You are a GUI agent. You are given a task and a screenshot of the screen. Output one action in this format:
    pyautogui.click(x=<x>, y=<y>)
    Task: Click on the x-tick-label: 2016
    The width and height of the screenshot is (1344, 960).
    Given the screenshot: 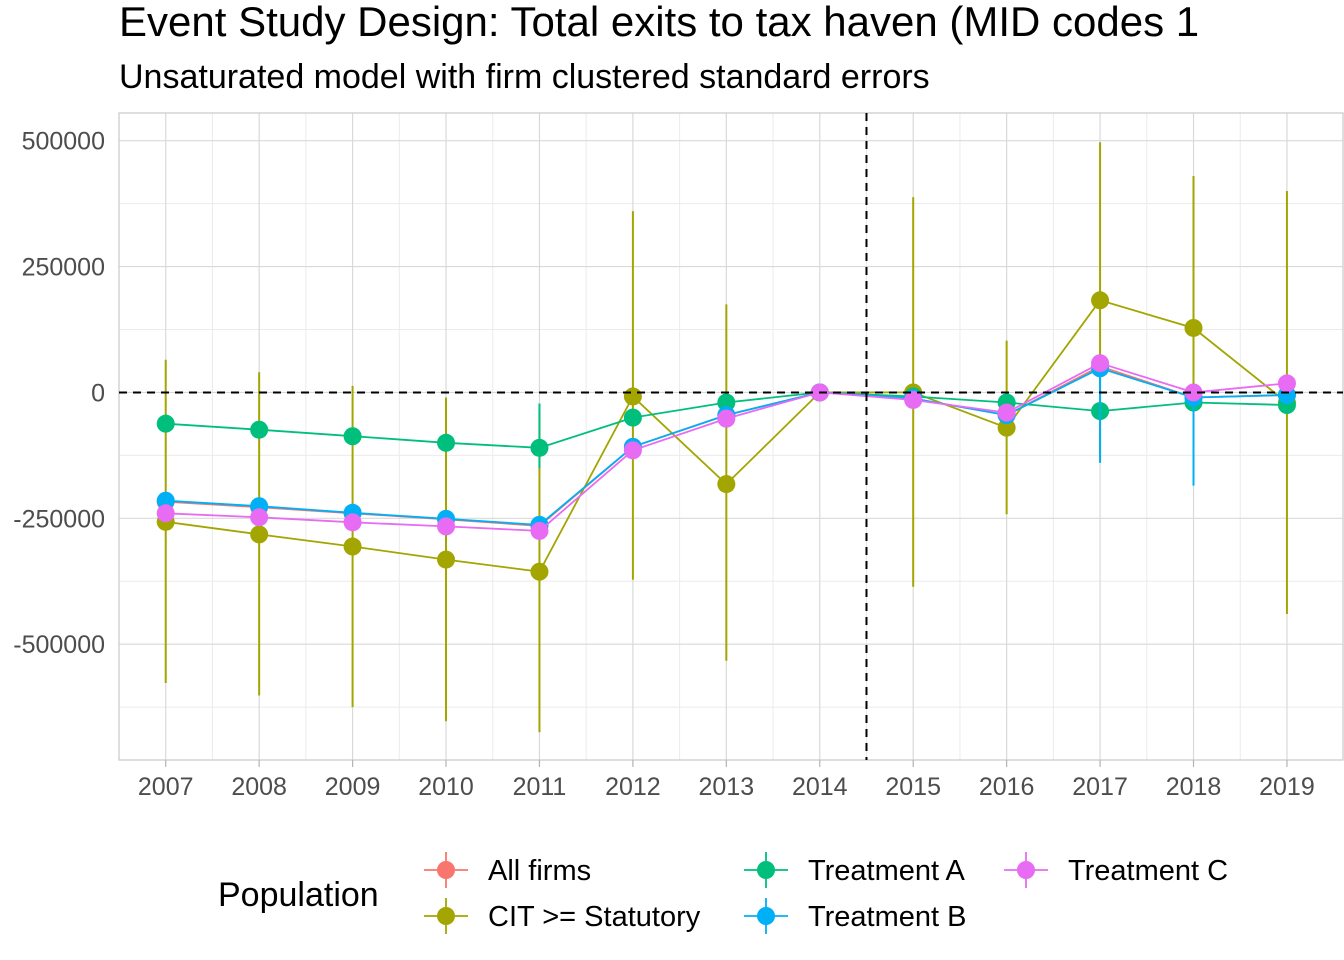 What is the action you would take?
    pyautogui.click(x=1007, y=787)
    